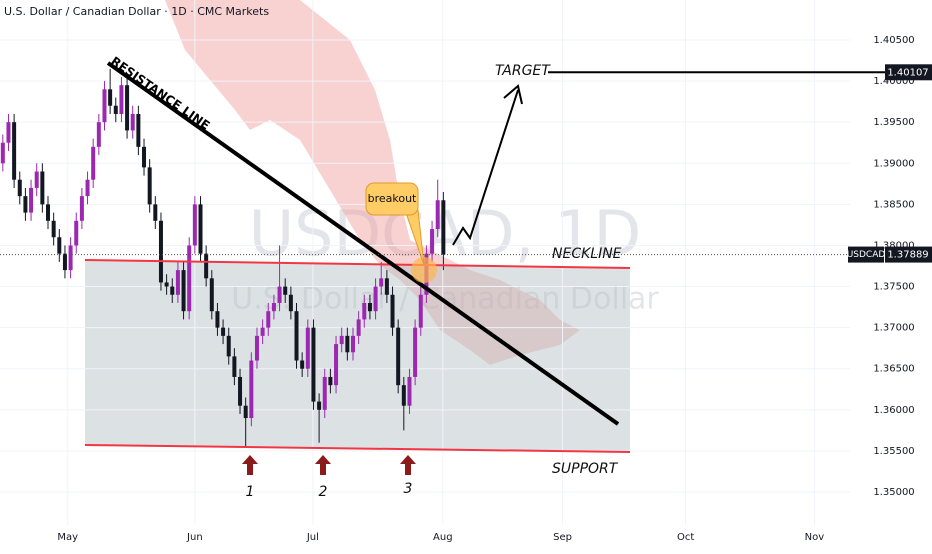 The width and height of the screenshot is (932, 554). Describe the element at coordinates (893, 287) in the screenshot. I see `y-tick-label: 1.37500` at that location.